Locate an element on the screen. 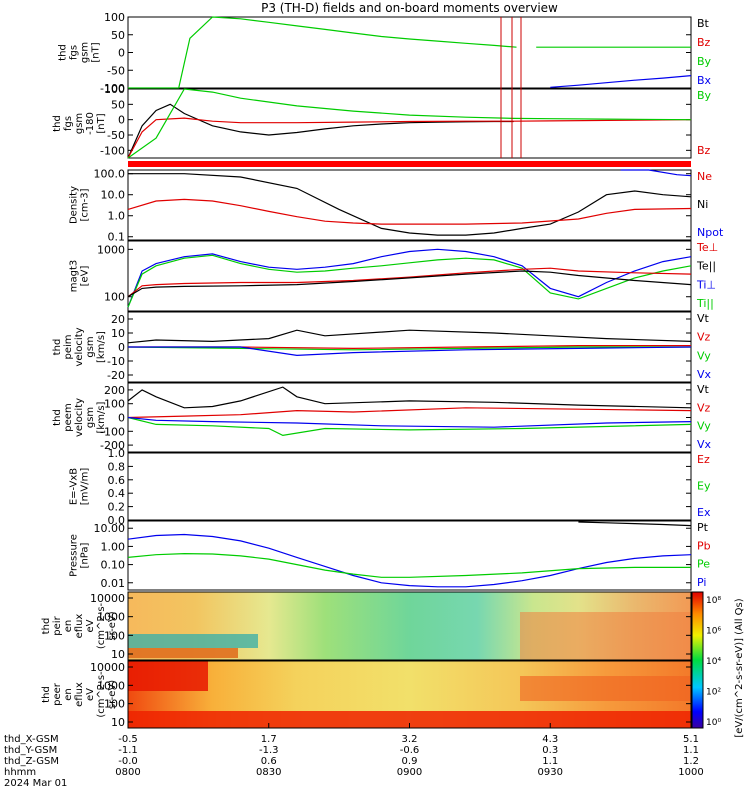 This screenshot has height=800, width=750. y-axis-label: Density is located at coordinates (74, 205).